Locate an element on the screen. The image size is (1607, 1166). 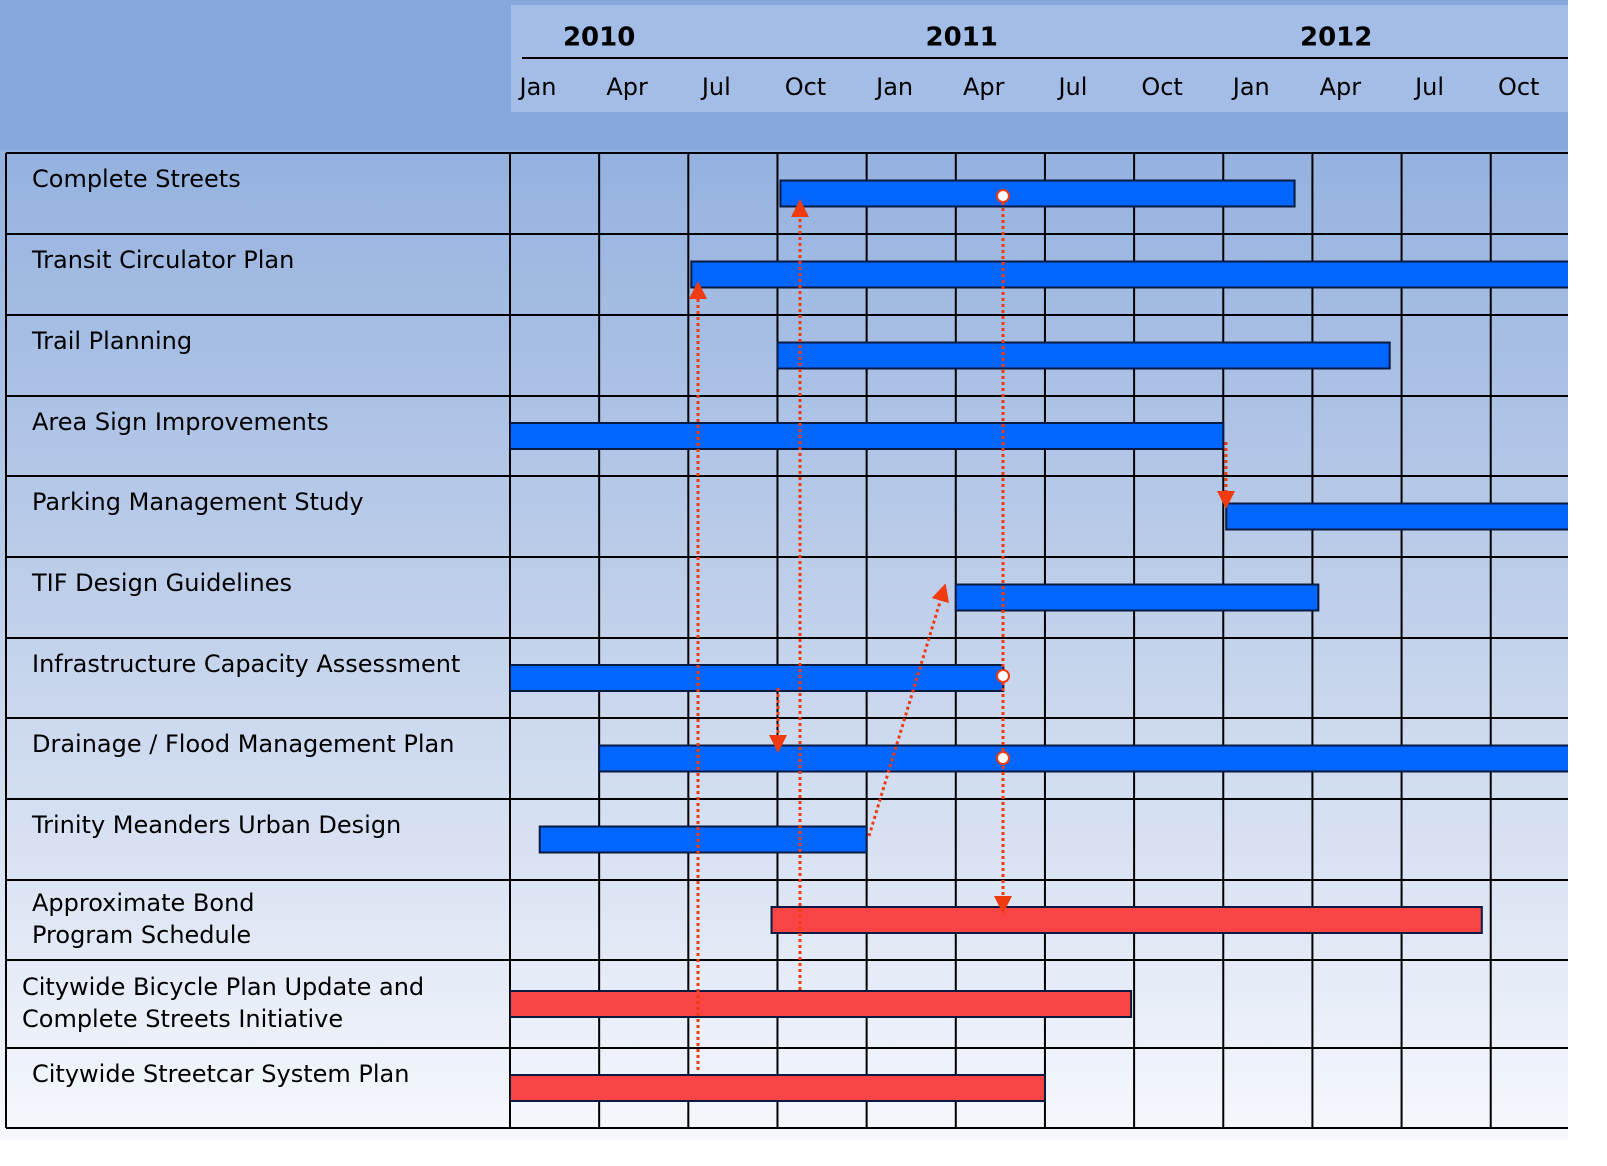
milestone-markers is located at coordinates (1003, 477).